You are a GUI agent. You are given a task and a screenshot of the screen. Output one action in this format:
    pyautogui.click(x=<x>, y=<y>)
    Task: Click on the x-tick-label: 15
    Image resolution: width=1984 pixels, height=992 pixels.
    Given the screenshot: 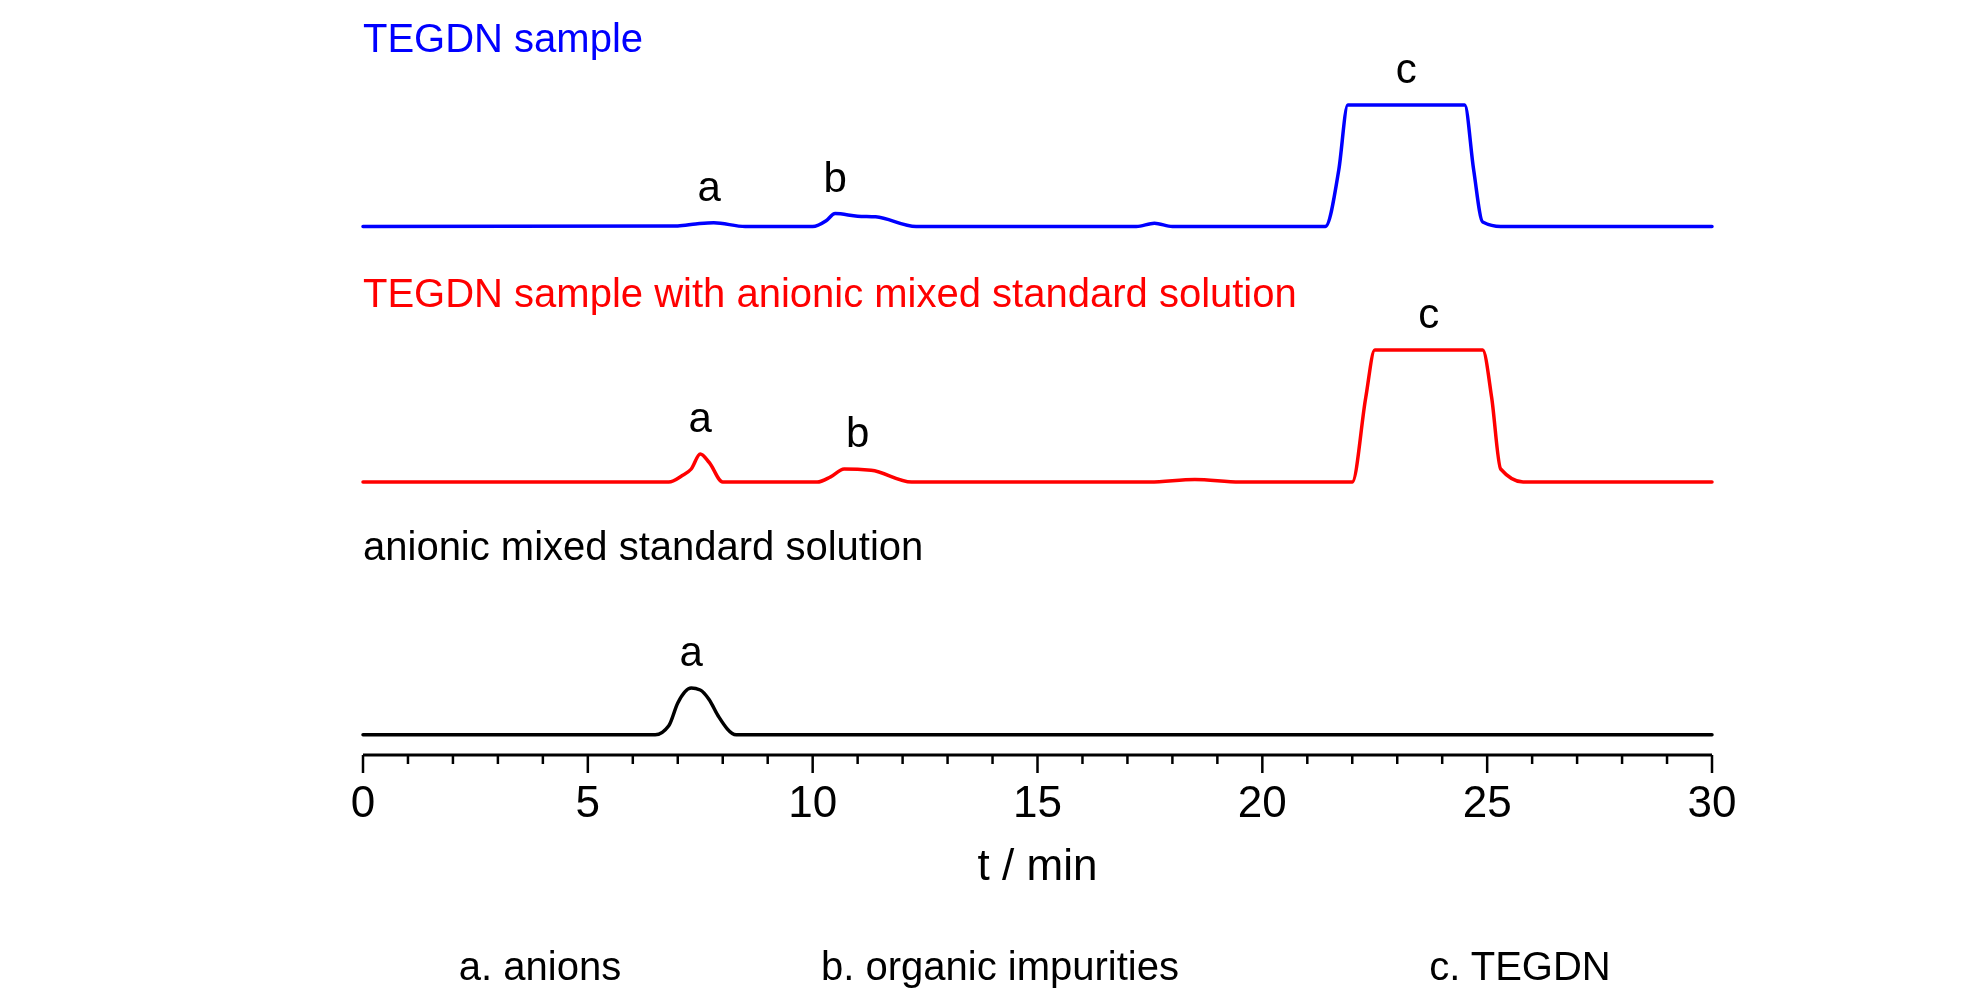 What is the action you would take?
    pyautogui.click(x=1037, y=801)
    